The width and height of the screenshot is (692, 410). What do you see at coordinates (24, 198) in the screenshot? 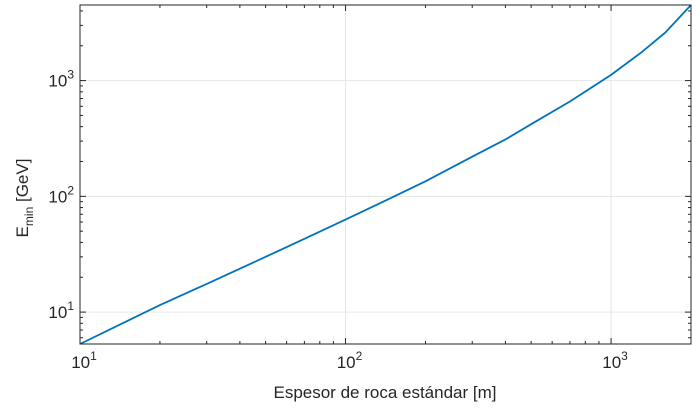
I see `y-axis-label: Emin [GeV]` at bounding box center [24, 198].